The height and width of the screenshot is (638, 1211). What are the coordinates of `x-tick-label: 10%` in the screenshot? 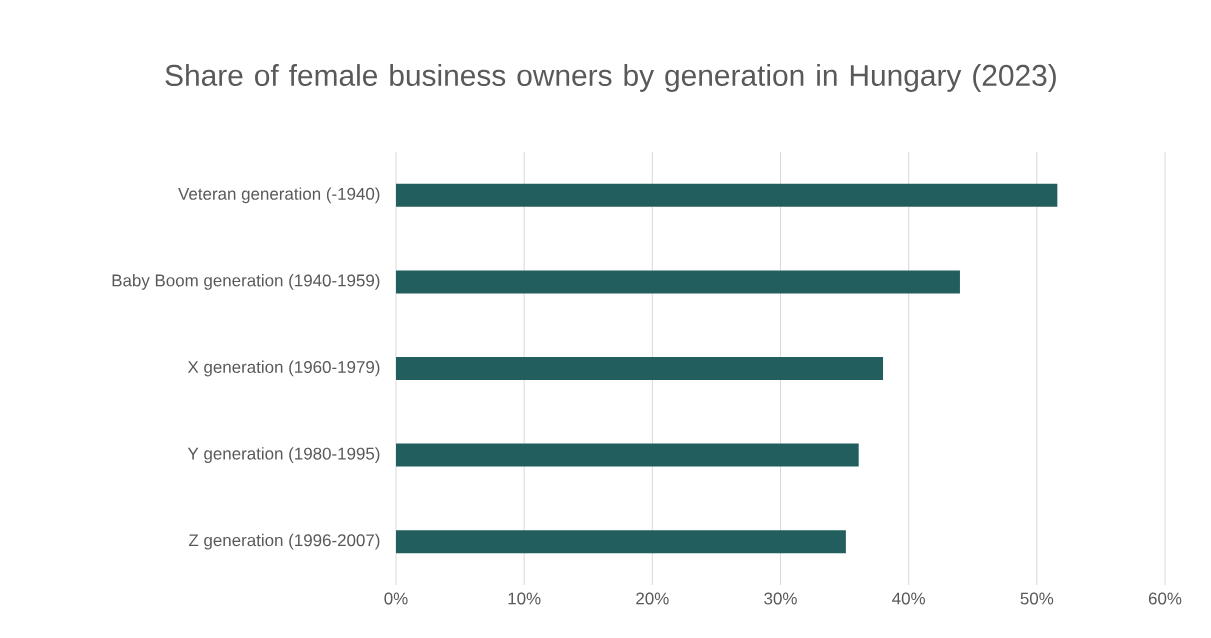 It's located at (524, 598).